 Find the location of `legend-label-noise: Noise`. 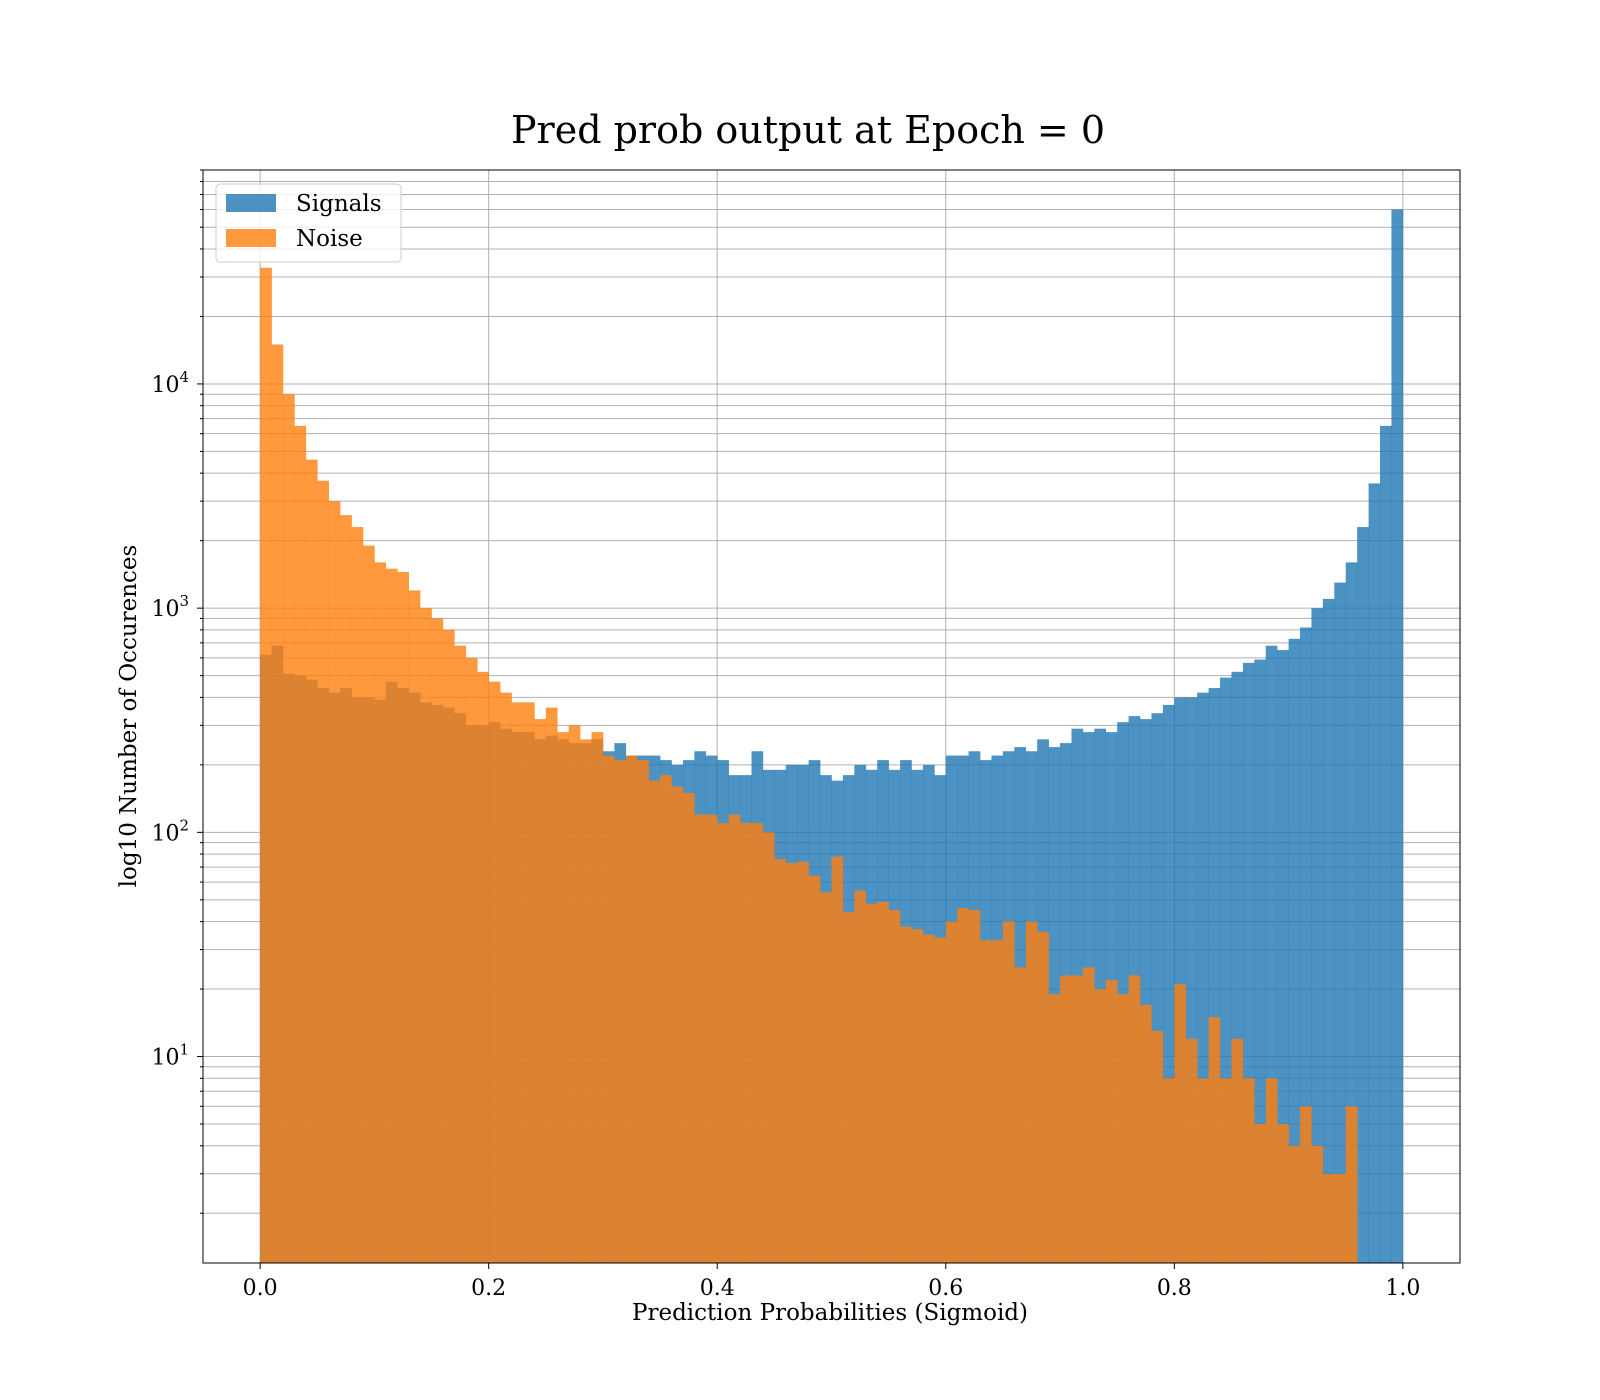

legend-label-noise: Noise is located at coordinates (329, 239).